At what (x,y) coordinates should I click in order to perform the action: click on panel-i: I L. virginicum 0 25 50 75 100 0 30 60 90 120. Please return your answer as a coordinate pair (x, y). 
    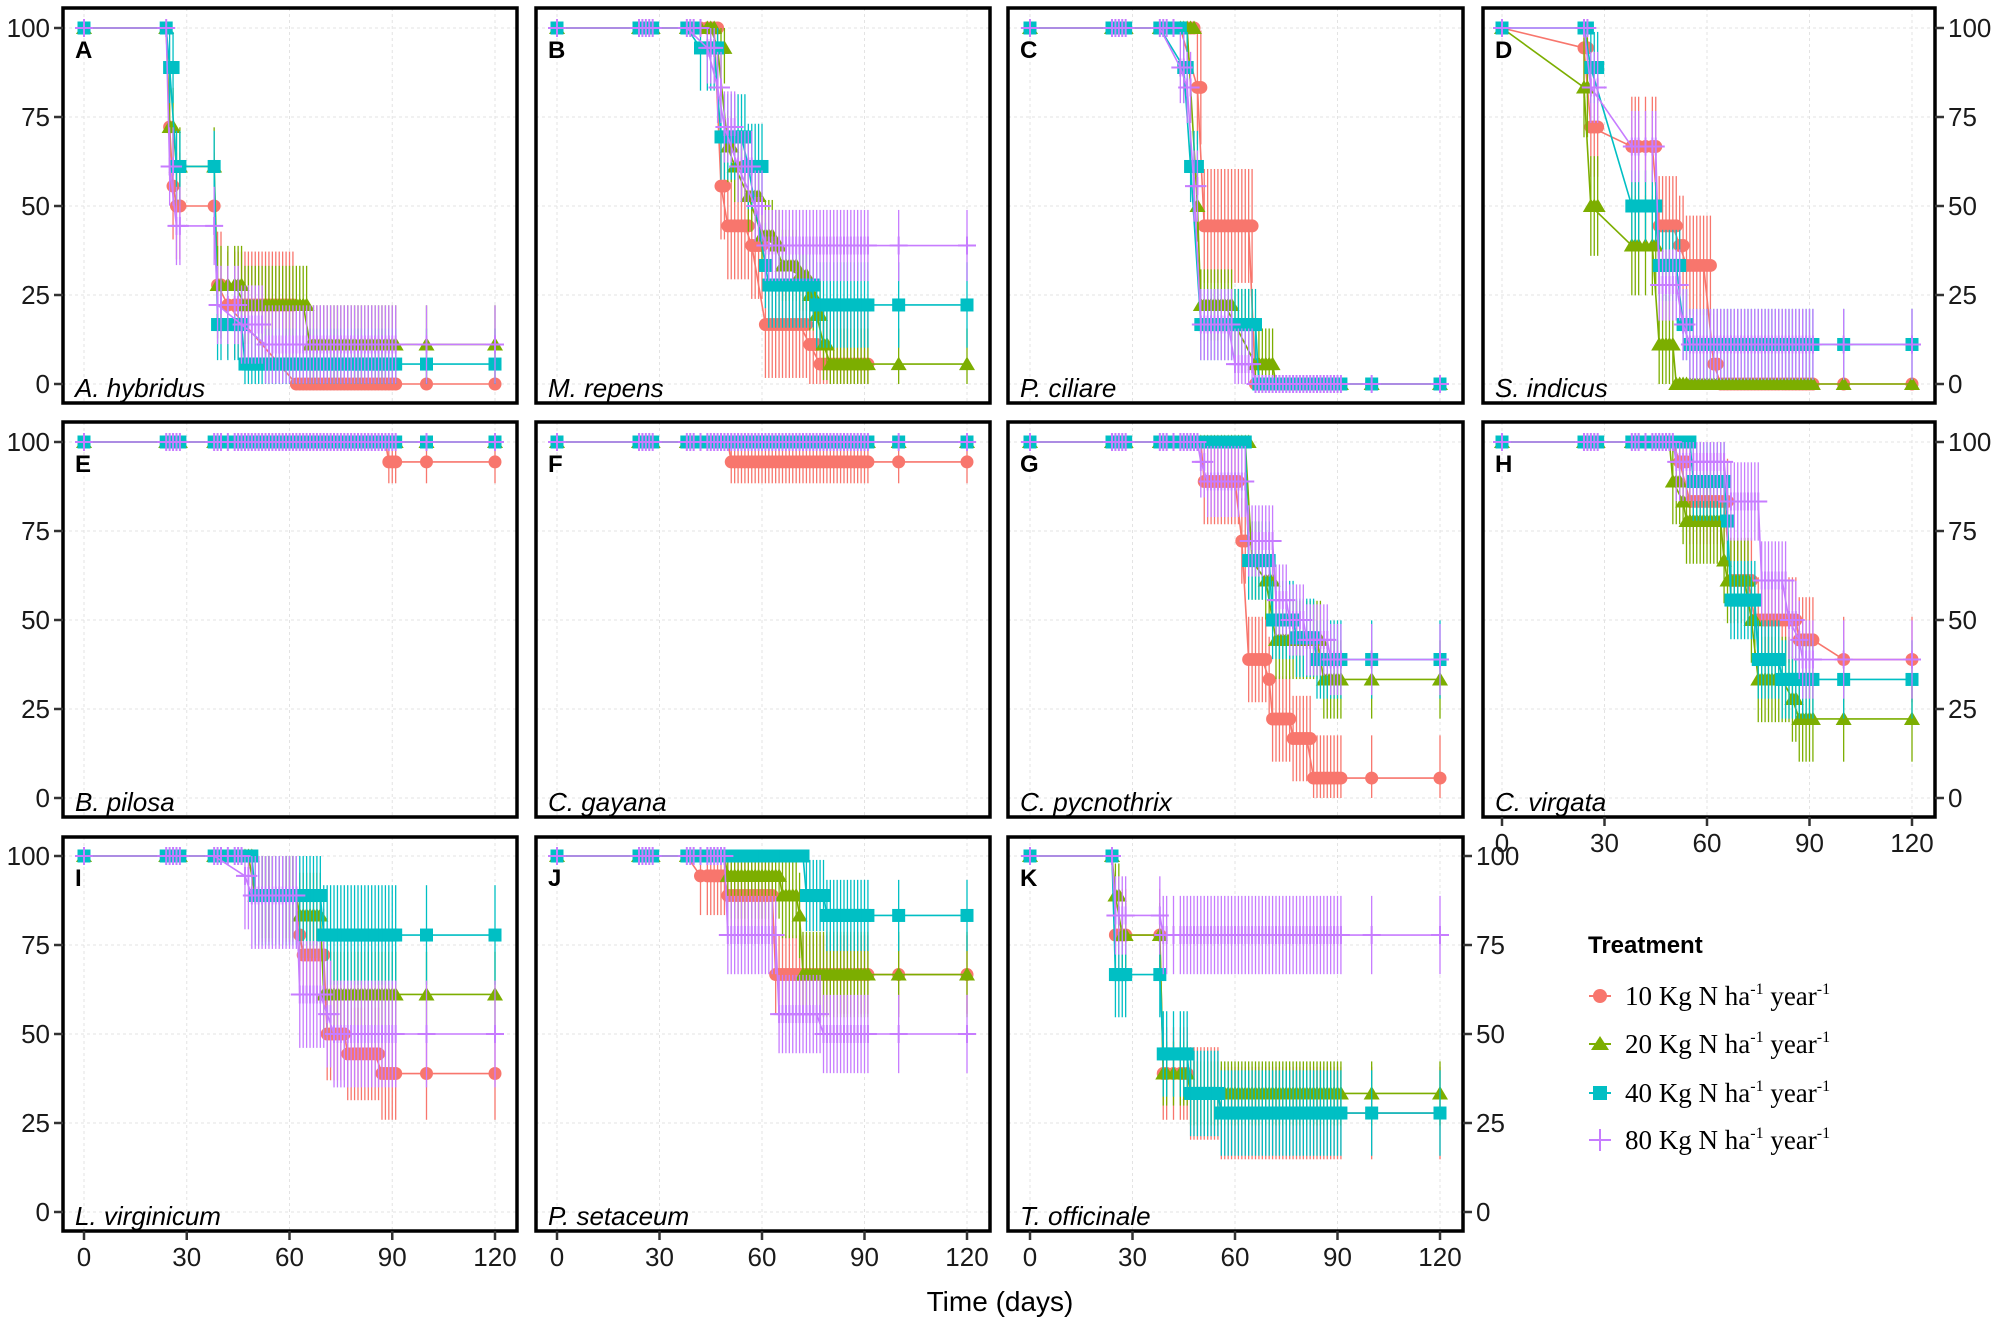
    Looking at the image, I should click on (263, 1053).